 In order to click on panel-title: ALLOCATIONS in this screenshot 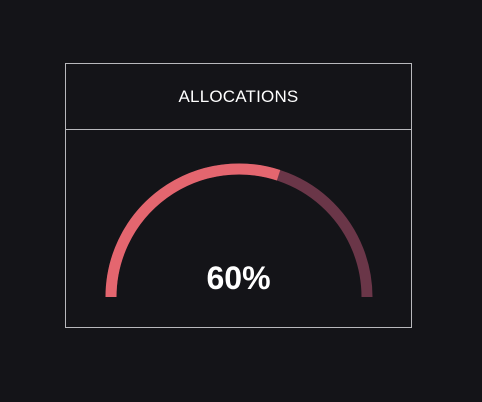, I will do `click(239, 97)`.